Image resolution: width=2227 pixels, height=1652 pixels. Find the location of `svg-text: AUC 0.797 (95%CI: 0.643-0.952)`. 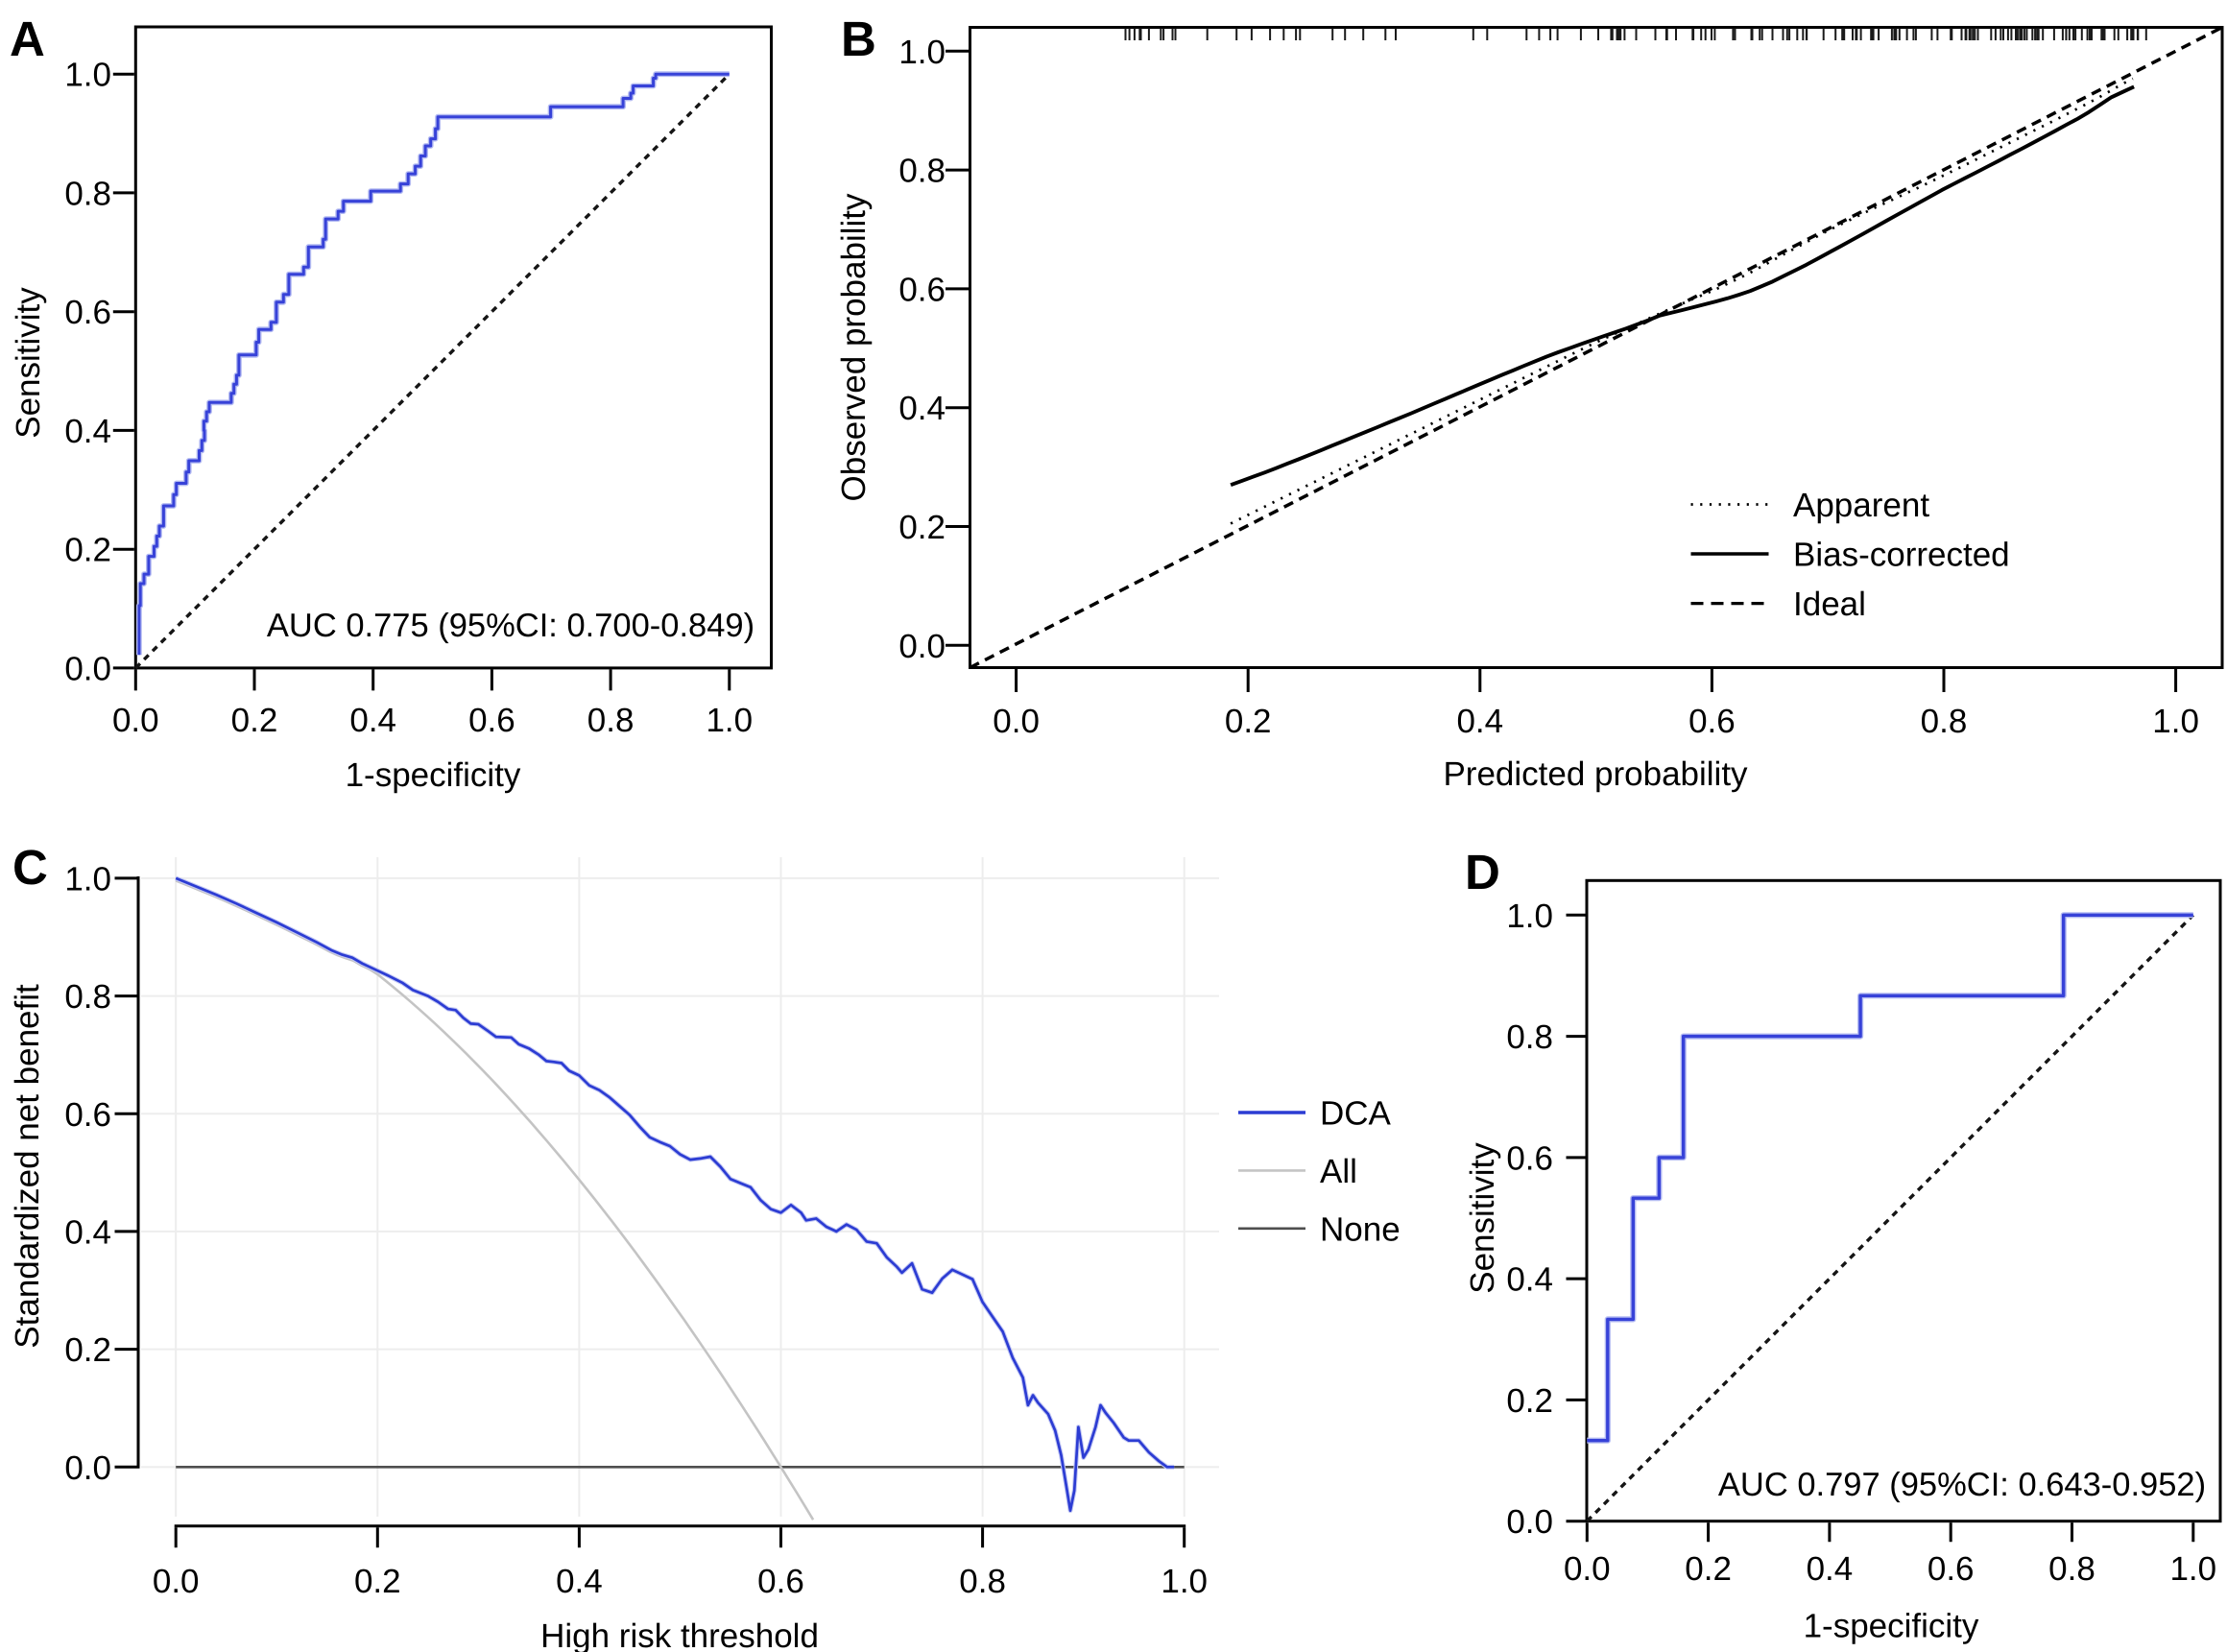

svg-text: AUC 0.797 (95%CI: 0.643-0.952) is located at coordinates (1962, 1485).